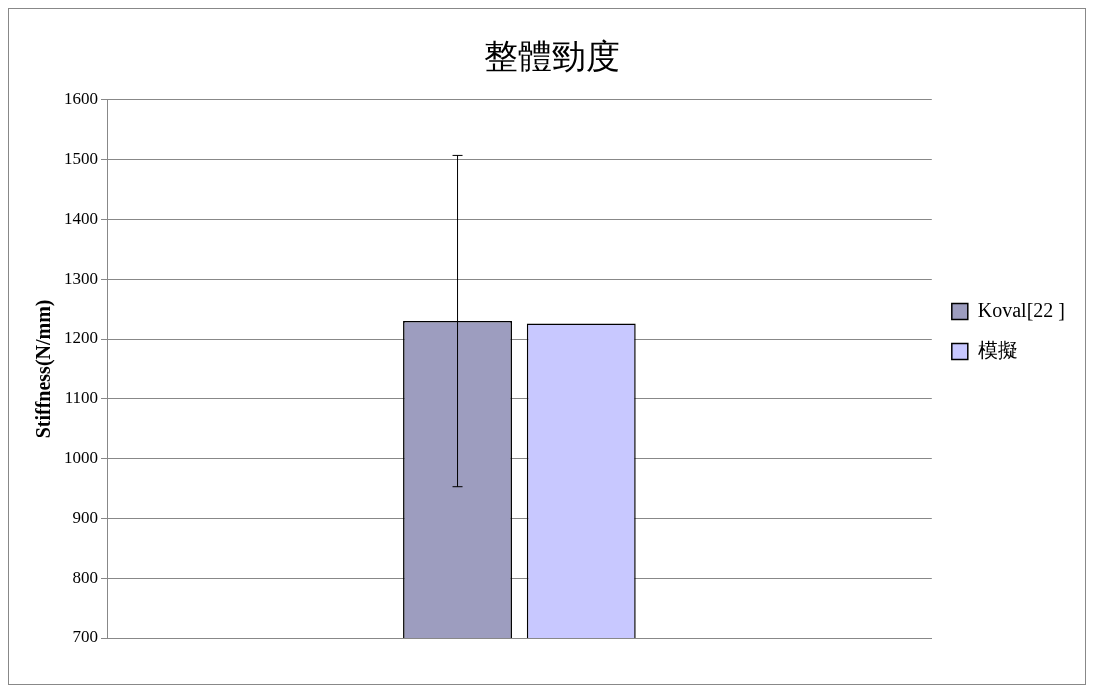 Image resolution: width=1094 pixels, height=693 pixels. What do you see at coordinates (81, 218) in the screenshot?
I see `y-tick-label: 1400` at bounding box center [81, 218].